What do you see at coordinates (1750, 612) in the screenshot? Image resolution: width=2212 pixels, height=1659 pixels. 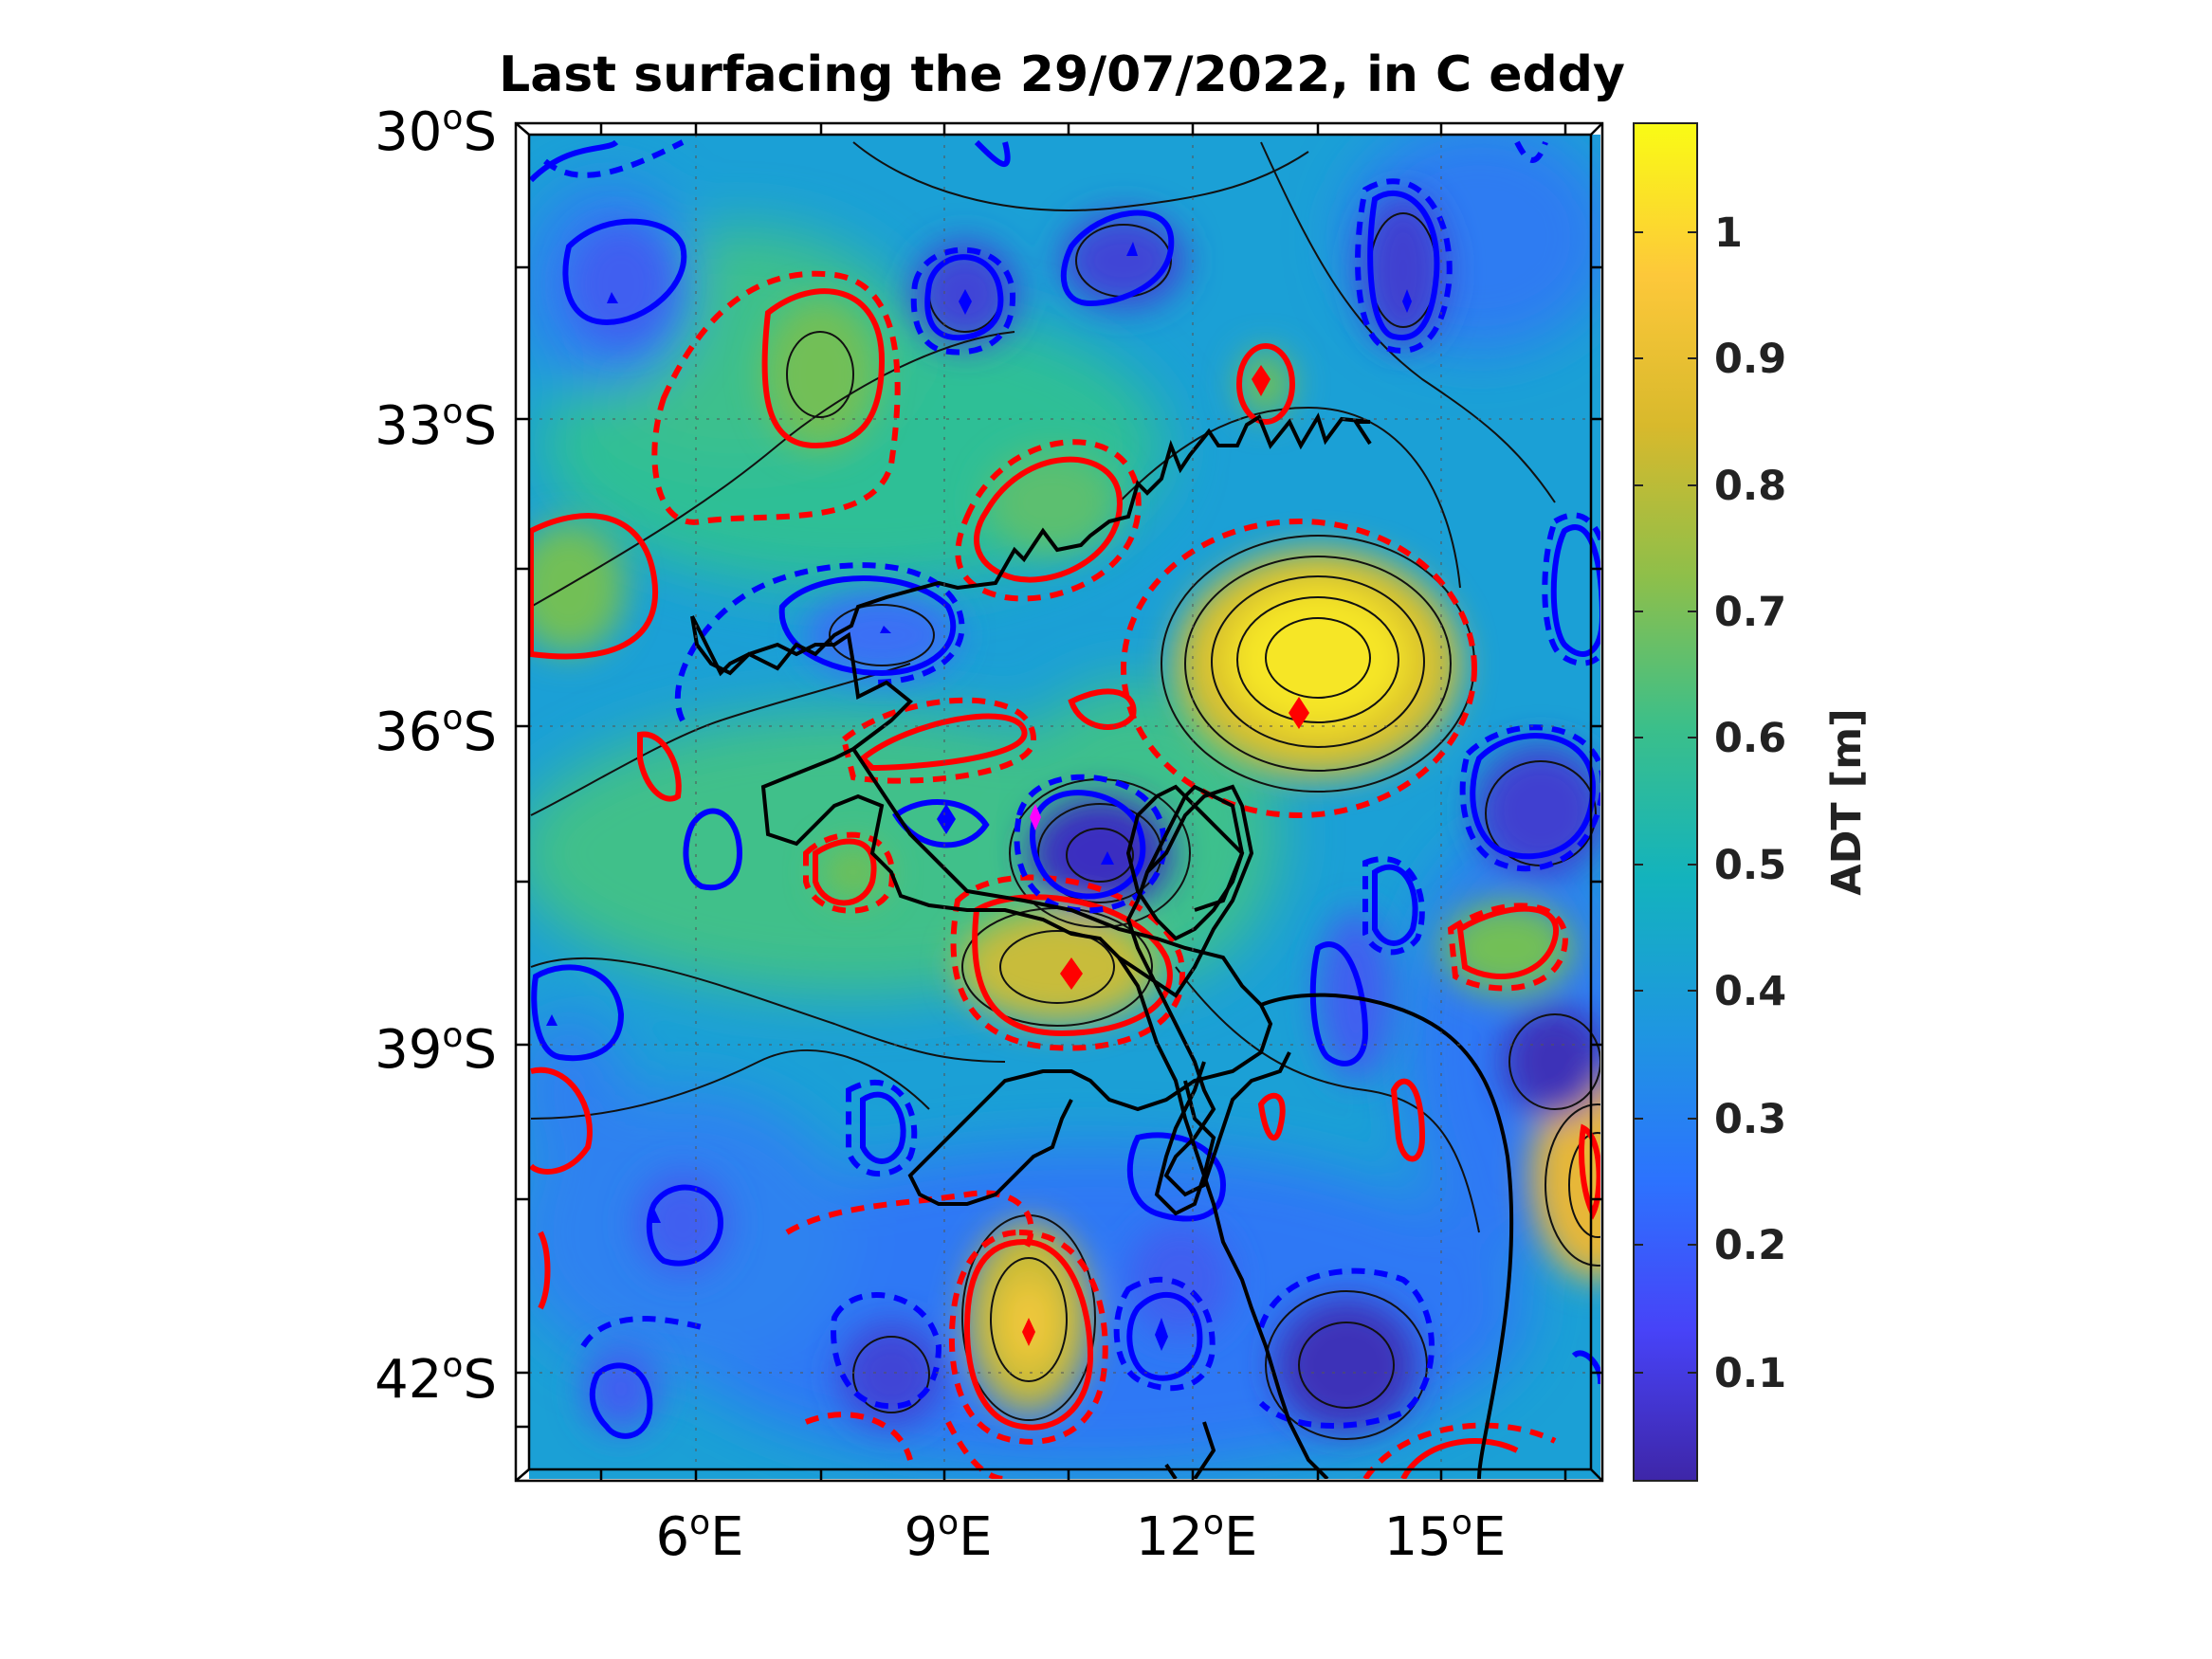 I see `colorbar-tick-label: 0.7` at bounding box center [1750, 612].